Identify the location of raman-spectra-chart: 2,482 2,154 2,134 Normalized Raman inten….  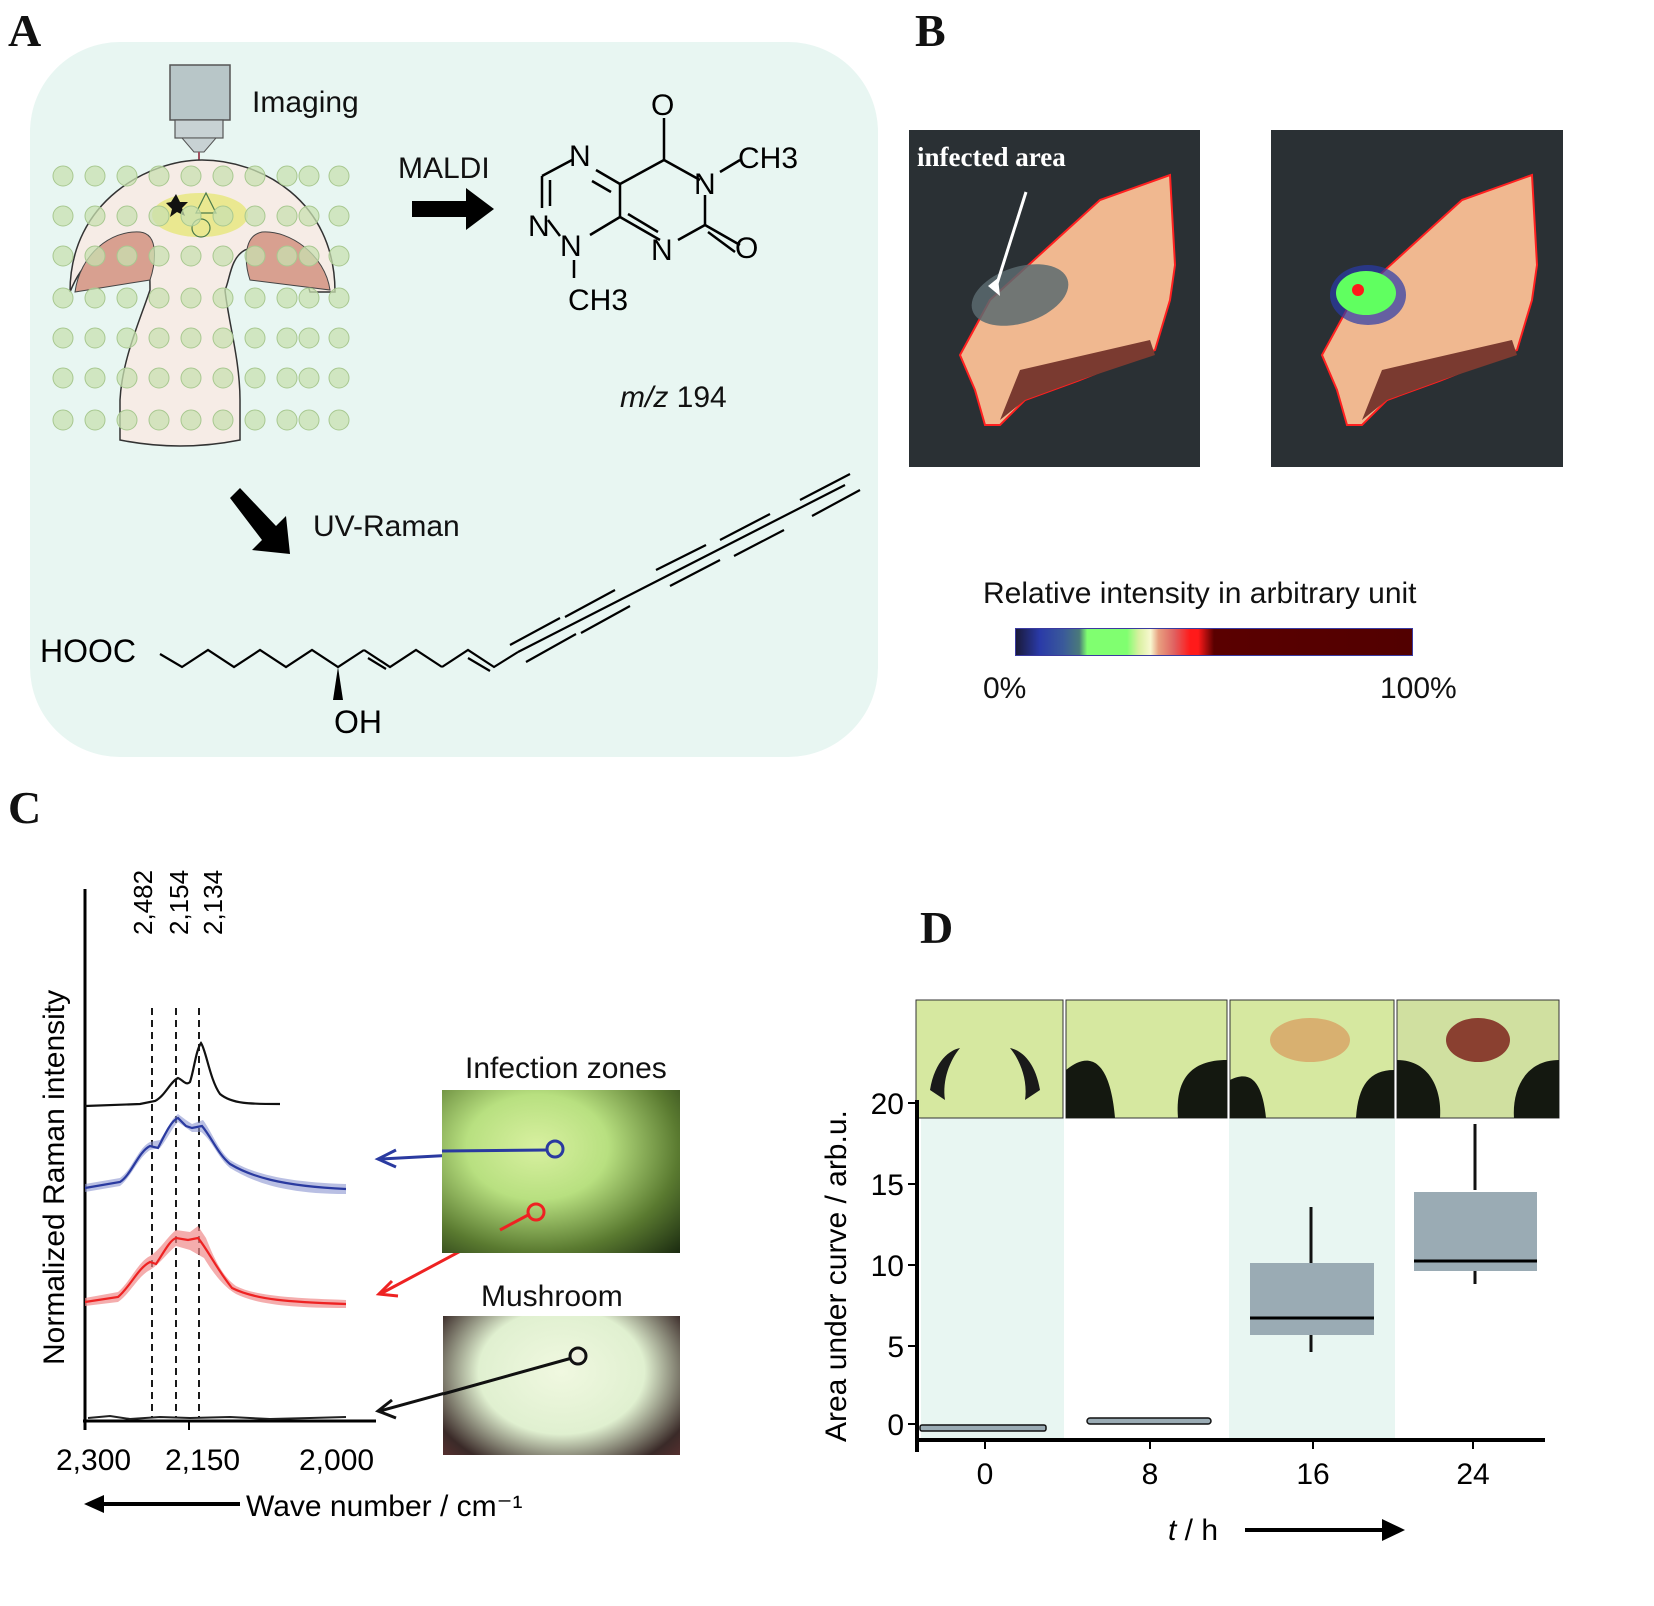
(312, 1196).